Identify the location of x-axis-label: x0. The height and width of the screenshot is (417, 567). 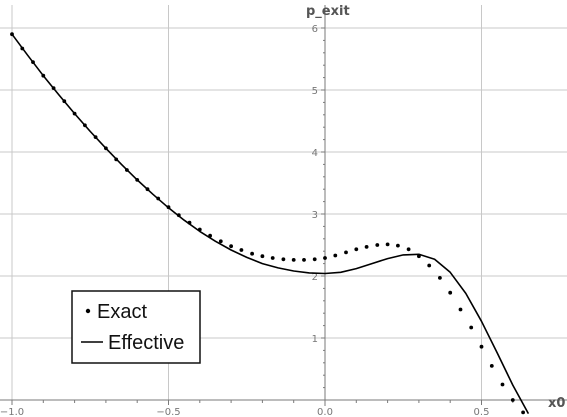
(556, 403).